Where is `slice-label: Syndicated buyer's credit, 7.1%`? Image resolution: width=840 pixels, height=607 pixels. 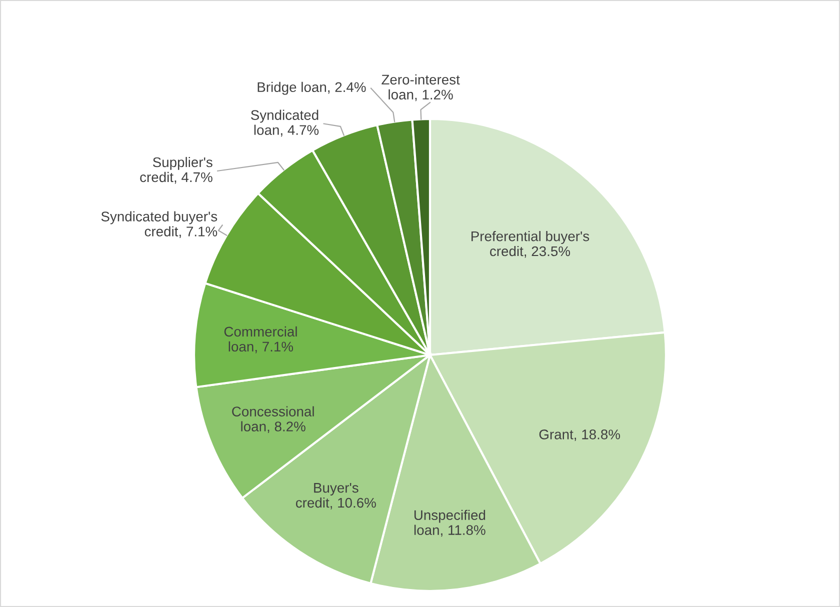 slice-label: Syndicated buyer's credit, 7.1% is located at coordinates (159, 224).